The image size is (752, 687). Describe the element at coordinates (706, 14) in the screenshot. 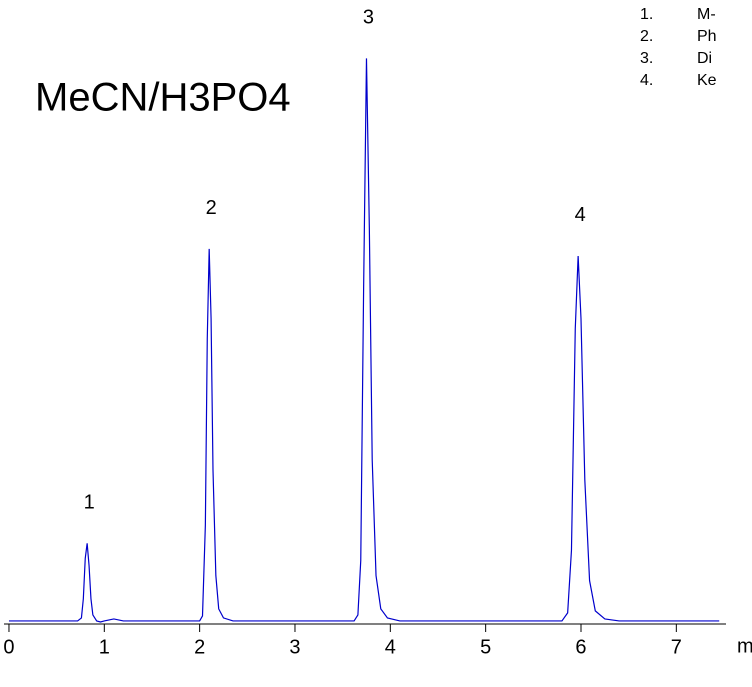

I see `legend-name: M-` at that location.